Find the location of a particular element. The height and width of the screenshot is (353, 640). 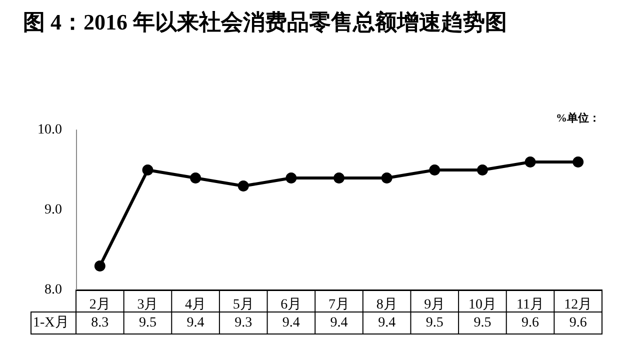

text: %单位： is located at coordinates (578, 118).